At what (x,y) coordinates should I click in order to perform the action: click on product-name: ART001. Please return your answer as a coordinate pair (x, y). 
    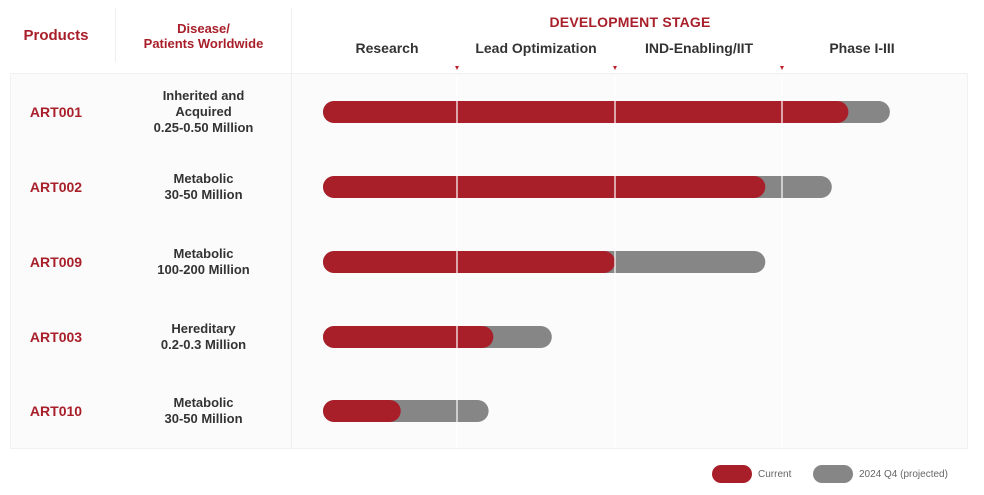
    Looking at the image, I should click on (56, 112).